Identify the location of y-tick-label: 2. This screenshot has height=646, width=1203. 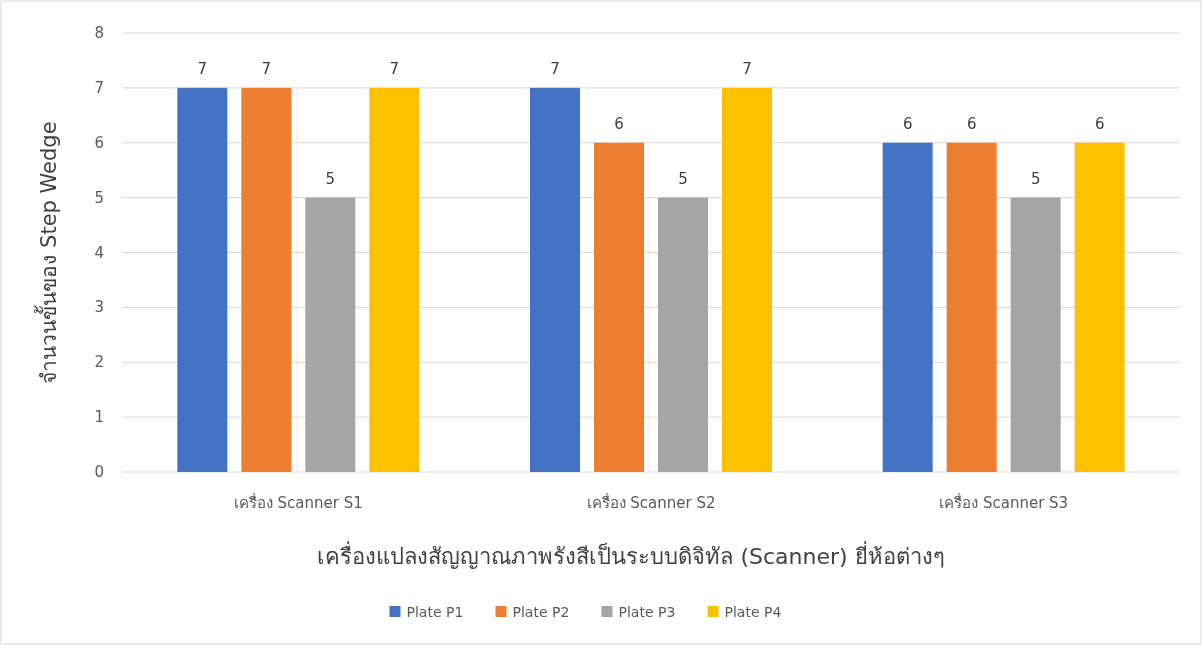
(99, 362).